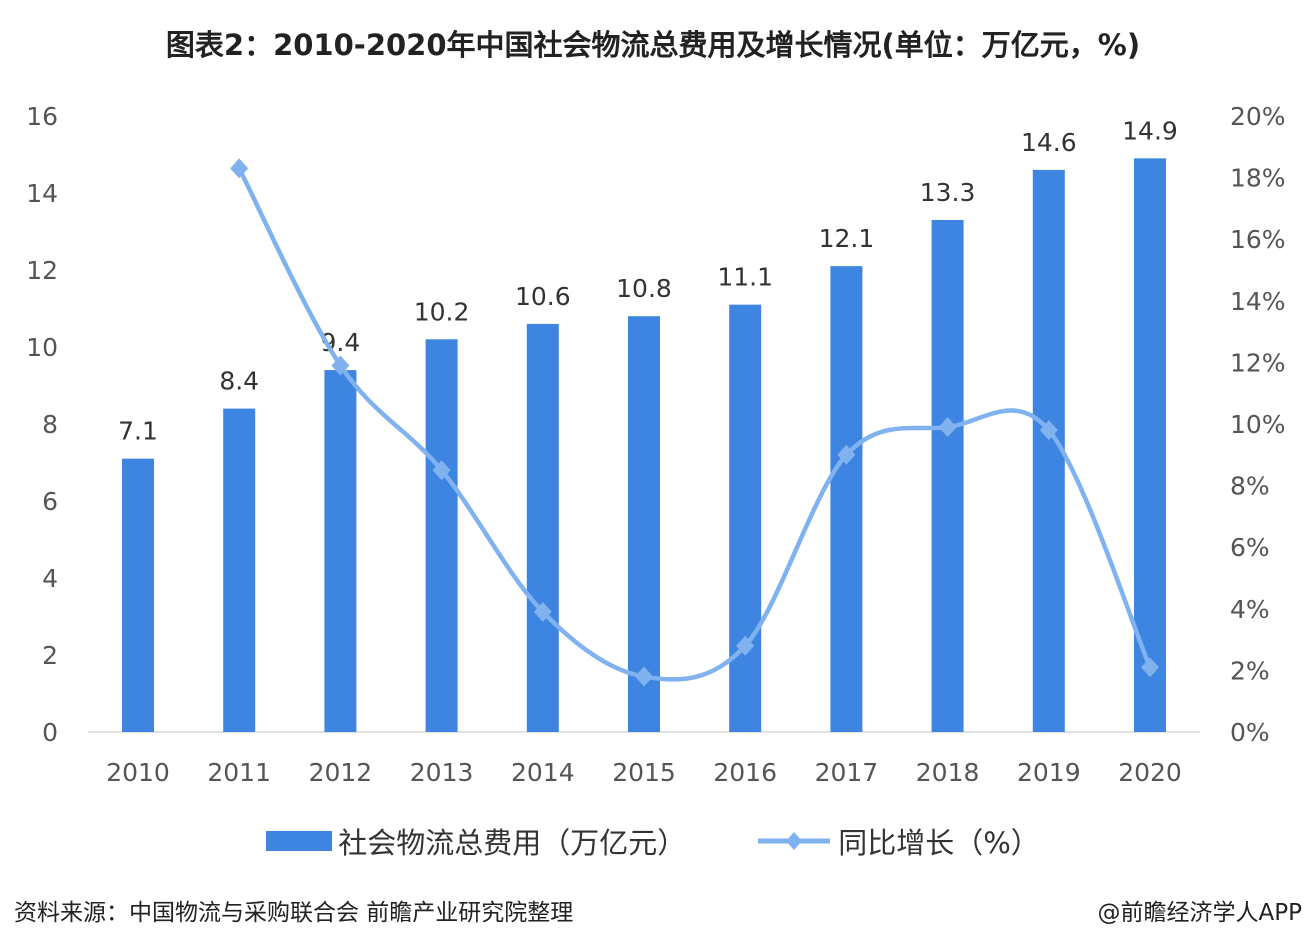 This screenshot has width=1306, height=950. Describe the element at coordinates (745, 772) in the screenshot. I see `x-tick-label: 2016` at that location.